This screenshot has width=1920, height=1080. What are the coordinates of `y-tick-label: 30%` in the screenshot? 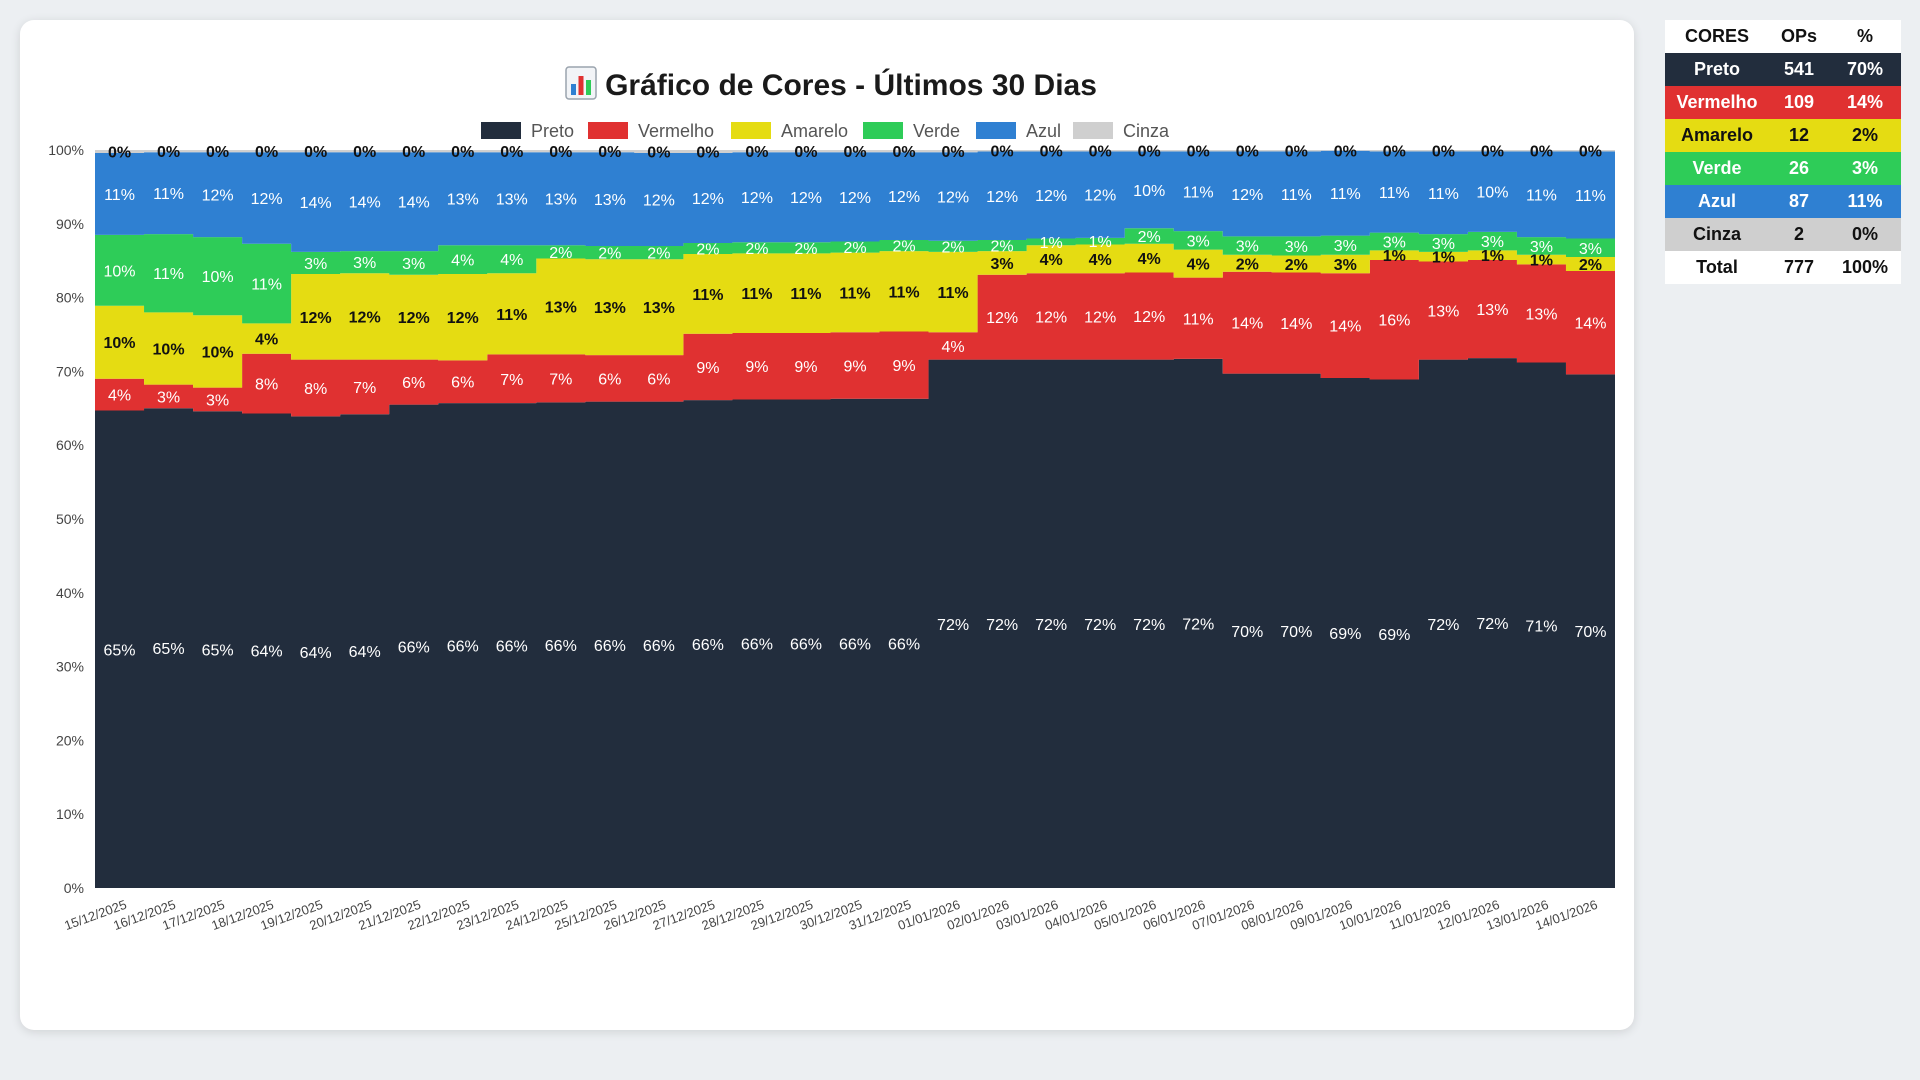 It's located at (70, 667).